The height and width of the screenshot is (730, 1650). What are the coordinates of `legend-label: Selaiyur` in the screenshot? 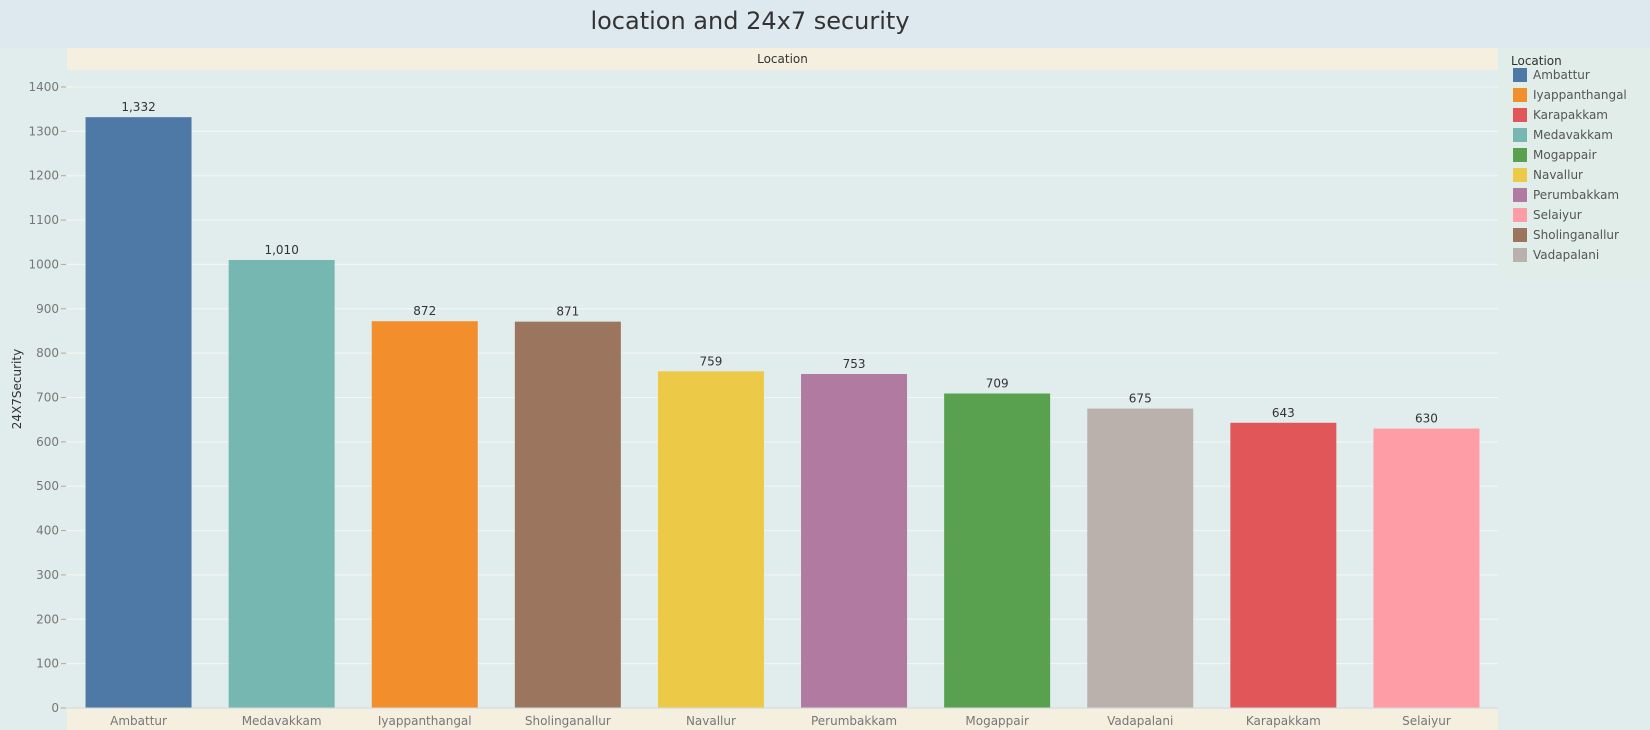 It's located at (1557, 215).